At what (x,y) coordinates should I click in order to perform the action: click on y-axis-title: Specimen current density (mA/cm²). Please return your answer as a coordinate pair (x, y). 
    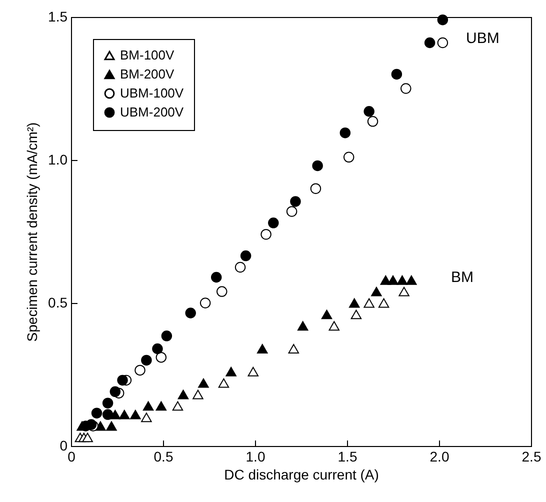
    Looking at the image, I should click on (32, 232).